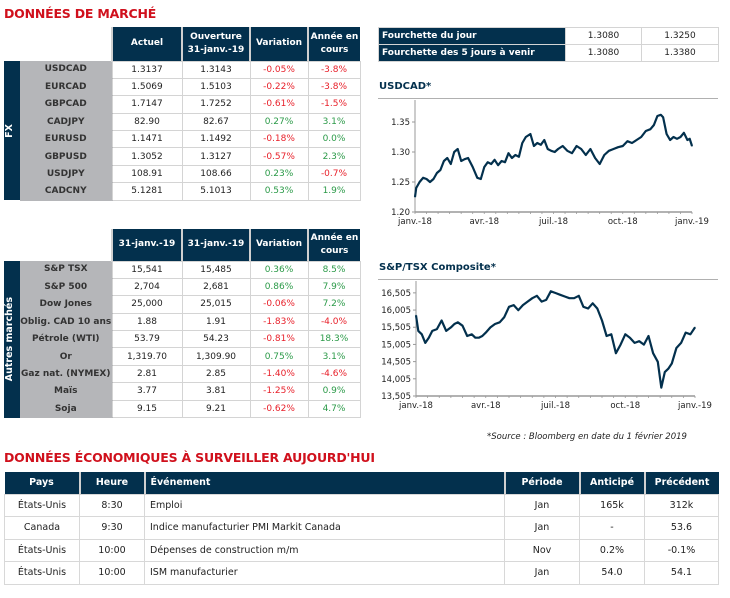  Describe the element at coordinates (147, 104) in the screenshot. I see `current-value: 1.7147` at that location.